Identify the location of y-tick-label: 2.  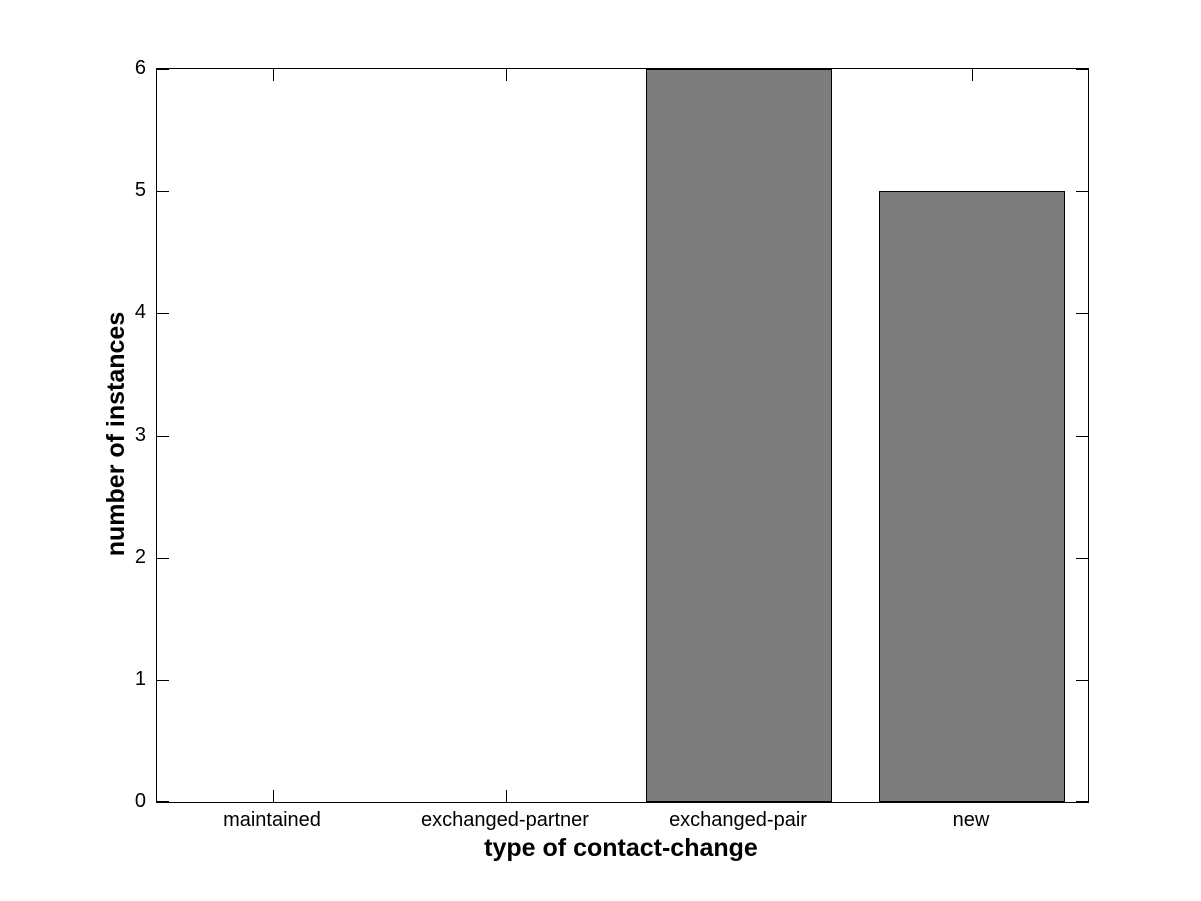
(140, 557).